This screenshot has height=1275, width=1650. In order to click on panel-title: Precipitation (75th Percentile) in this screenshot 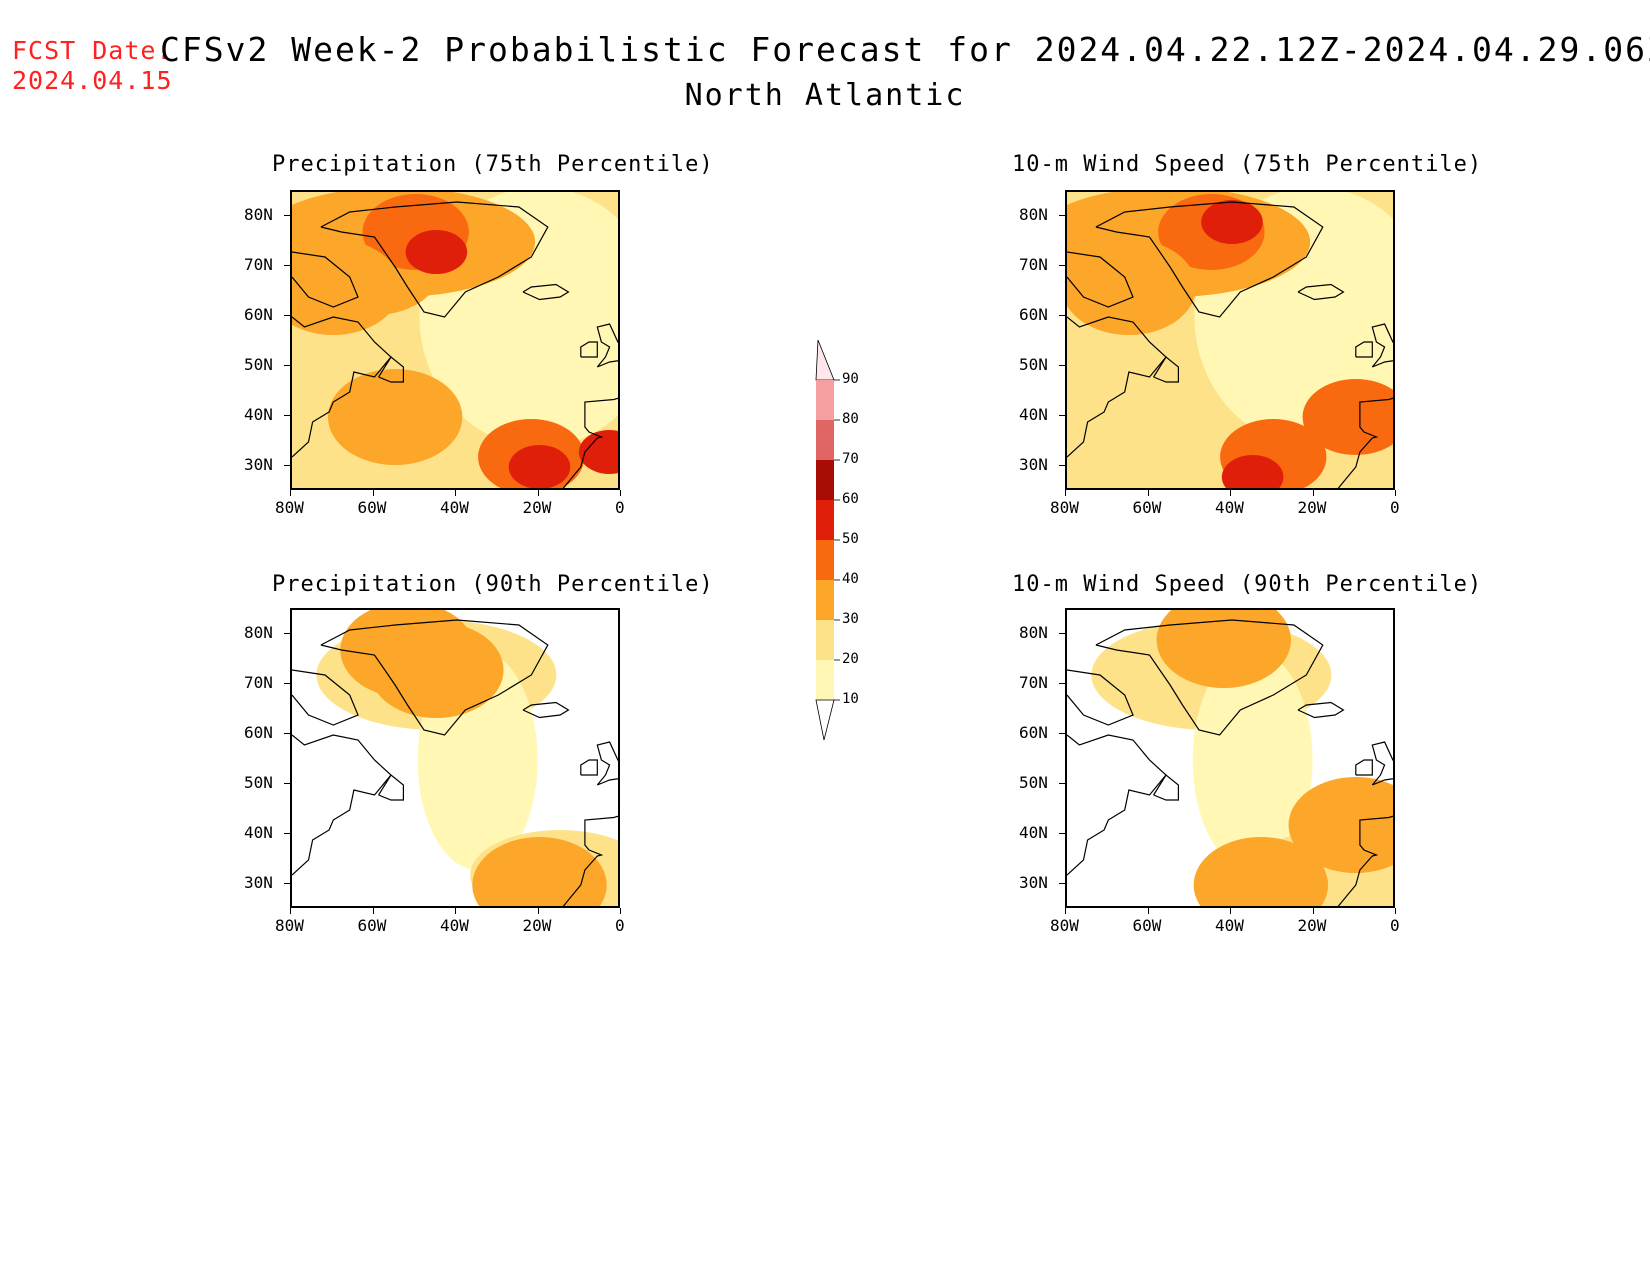, I will do `click(493, 164)`.